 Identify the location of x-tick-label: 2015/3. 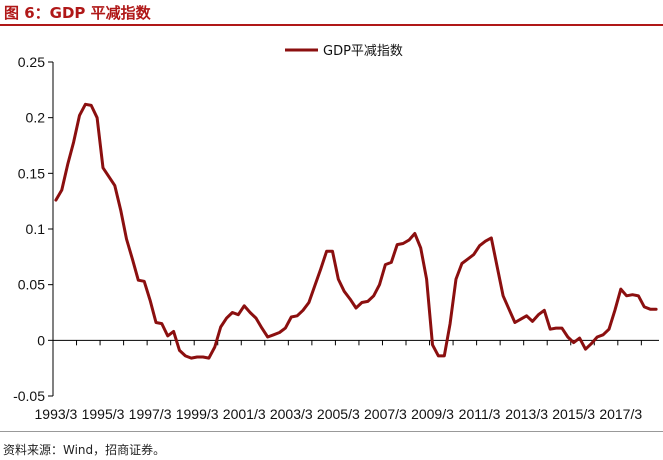
(573, 414).